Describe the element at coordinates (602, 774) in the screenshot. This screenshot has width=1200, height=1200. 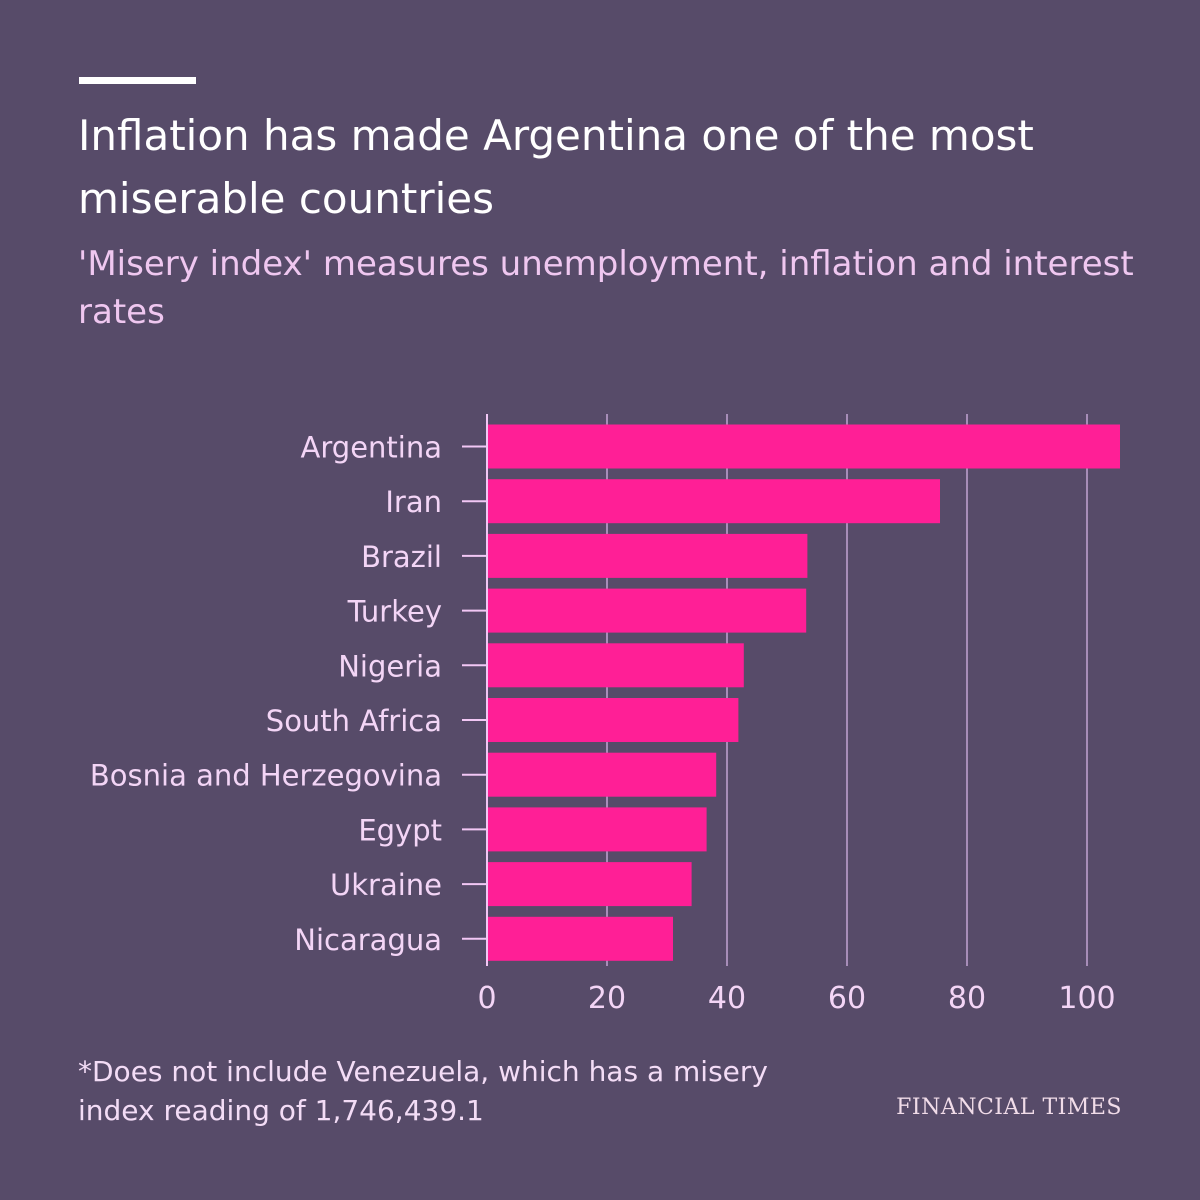
I see `bar-bosnia-and-herzegovina` at that location.